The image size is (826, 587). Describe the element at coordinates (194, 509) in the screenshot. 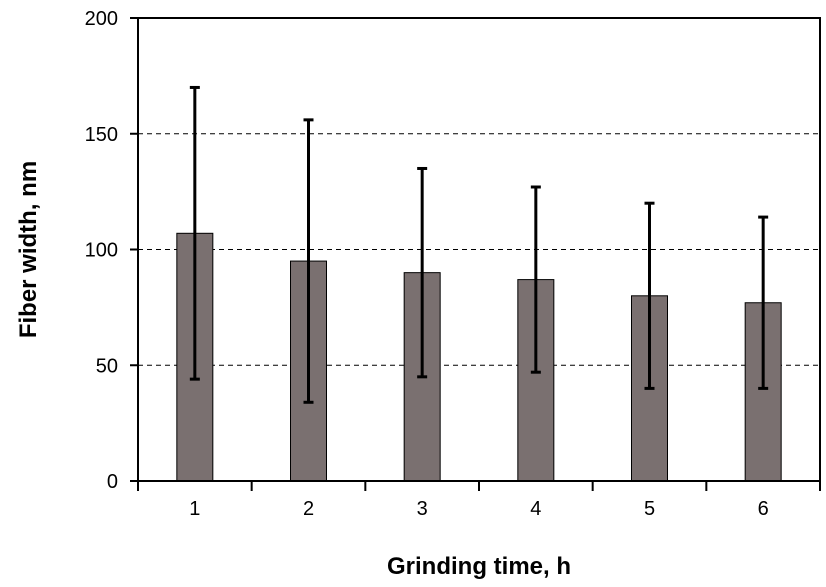

I see `x-tick-label-1: 1` at that location.